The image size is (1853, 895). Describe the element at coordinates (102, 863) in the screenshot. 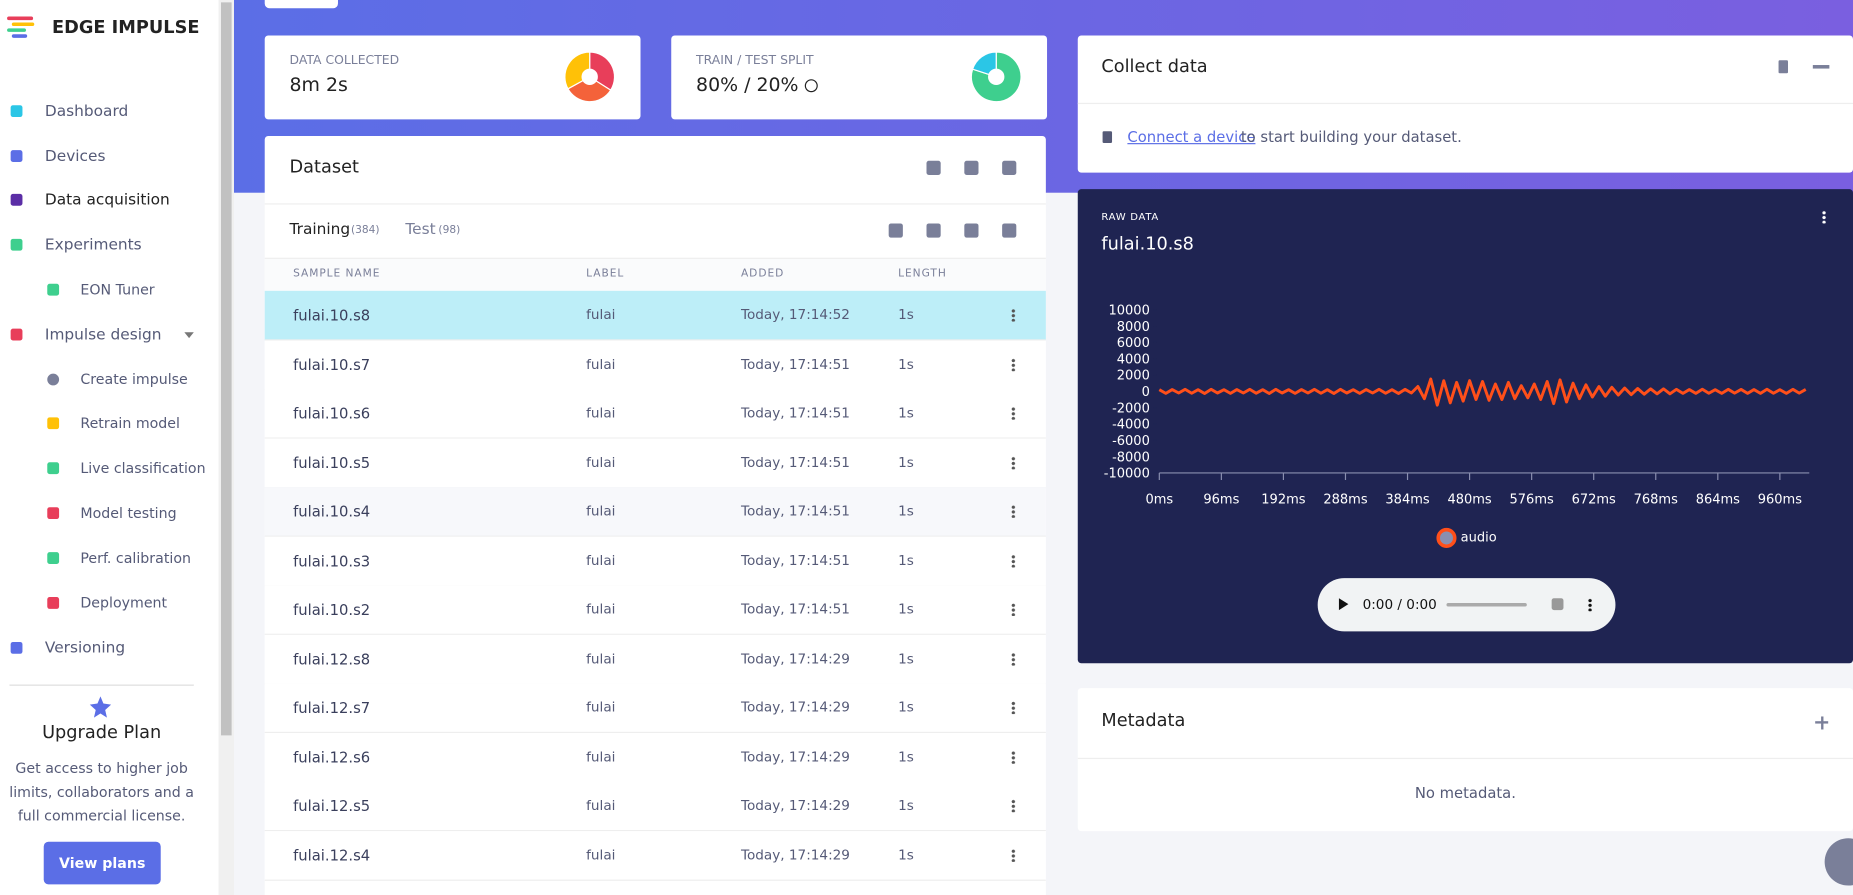

I see `view-plans-button: View plans` at that location.